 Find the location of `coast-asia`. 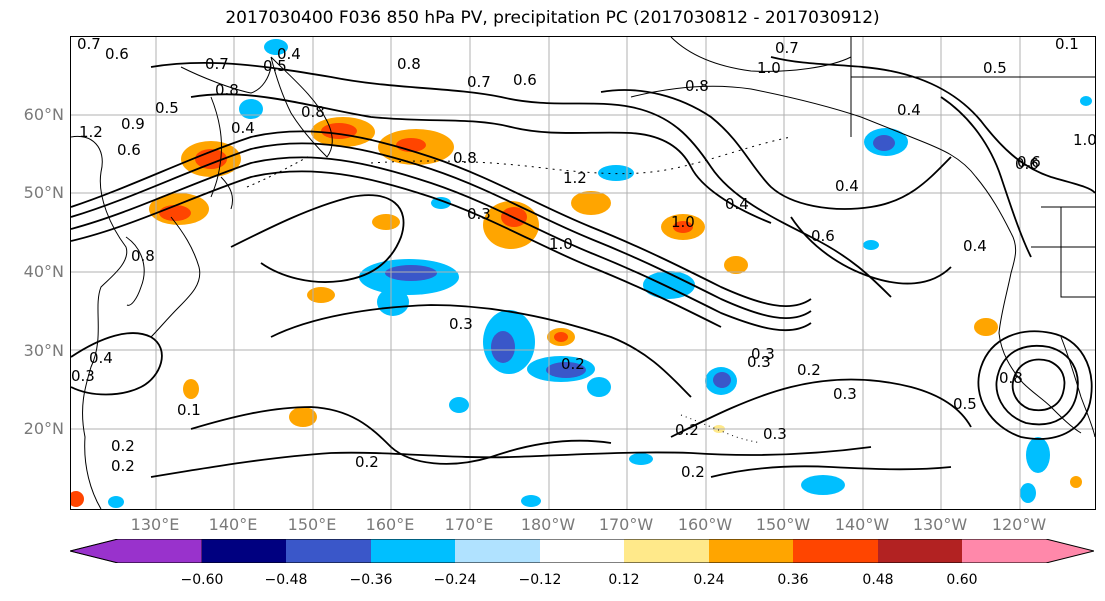

coast-asia is located at coordinates (99, 322).